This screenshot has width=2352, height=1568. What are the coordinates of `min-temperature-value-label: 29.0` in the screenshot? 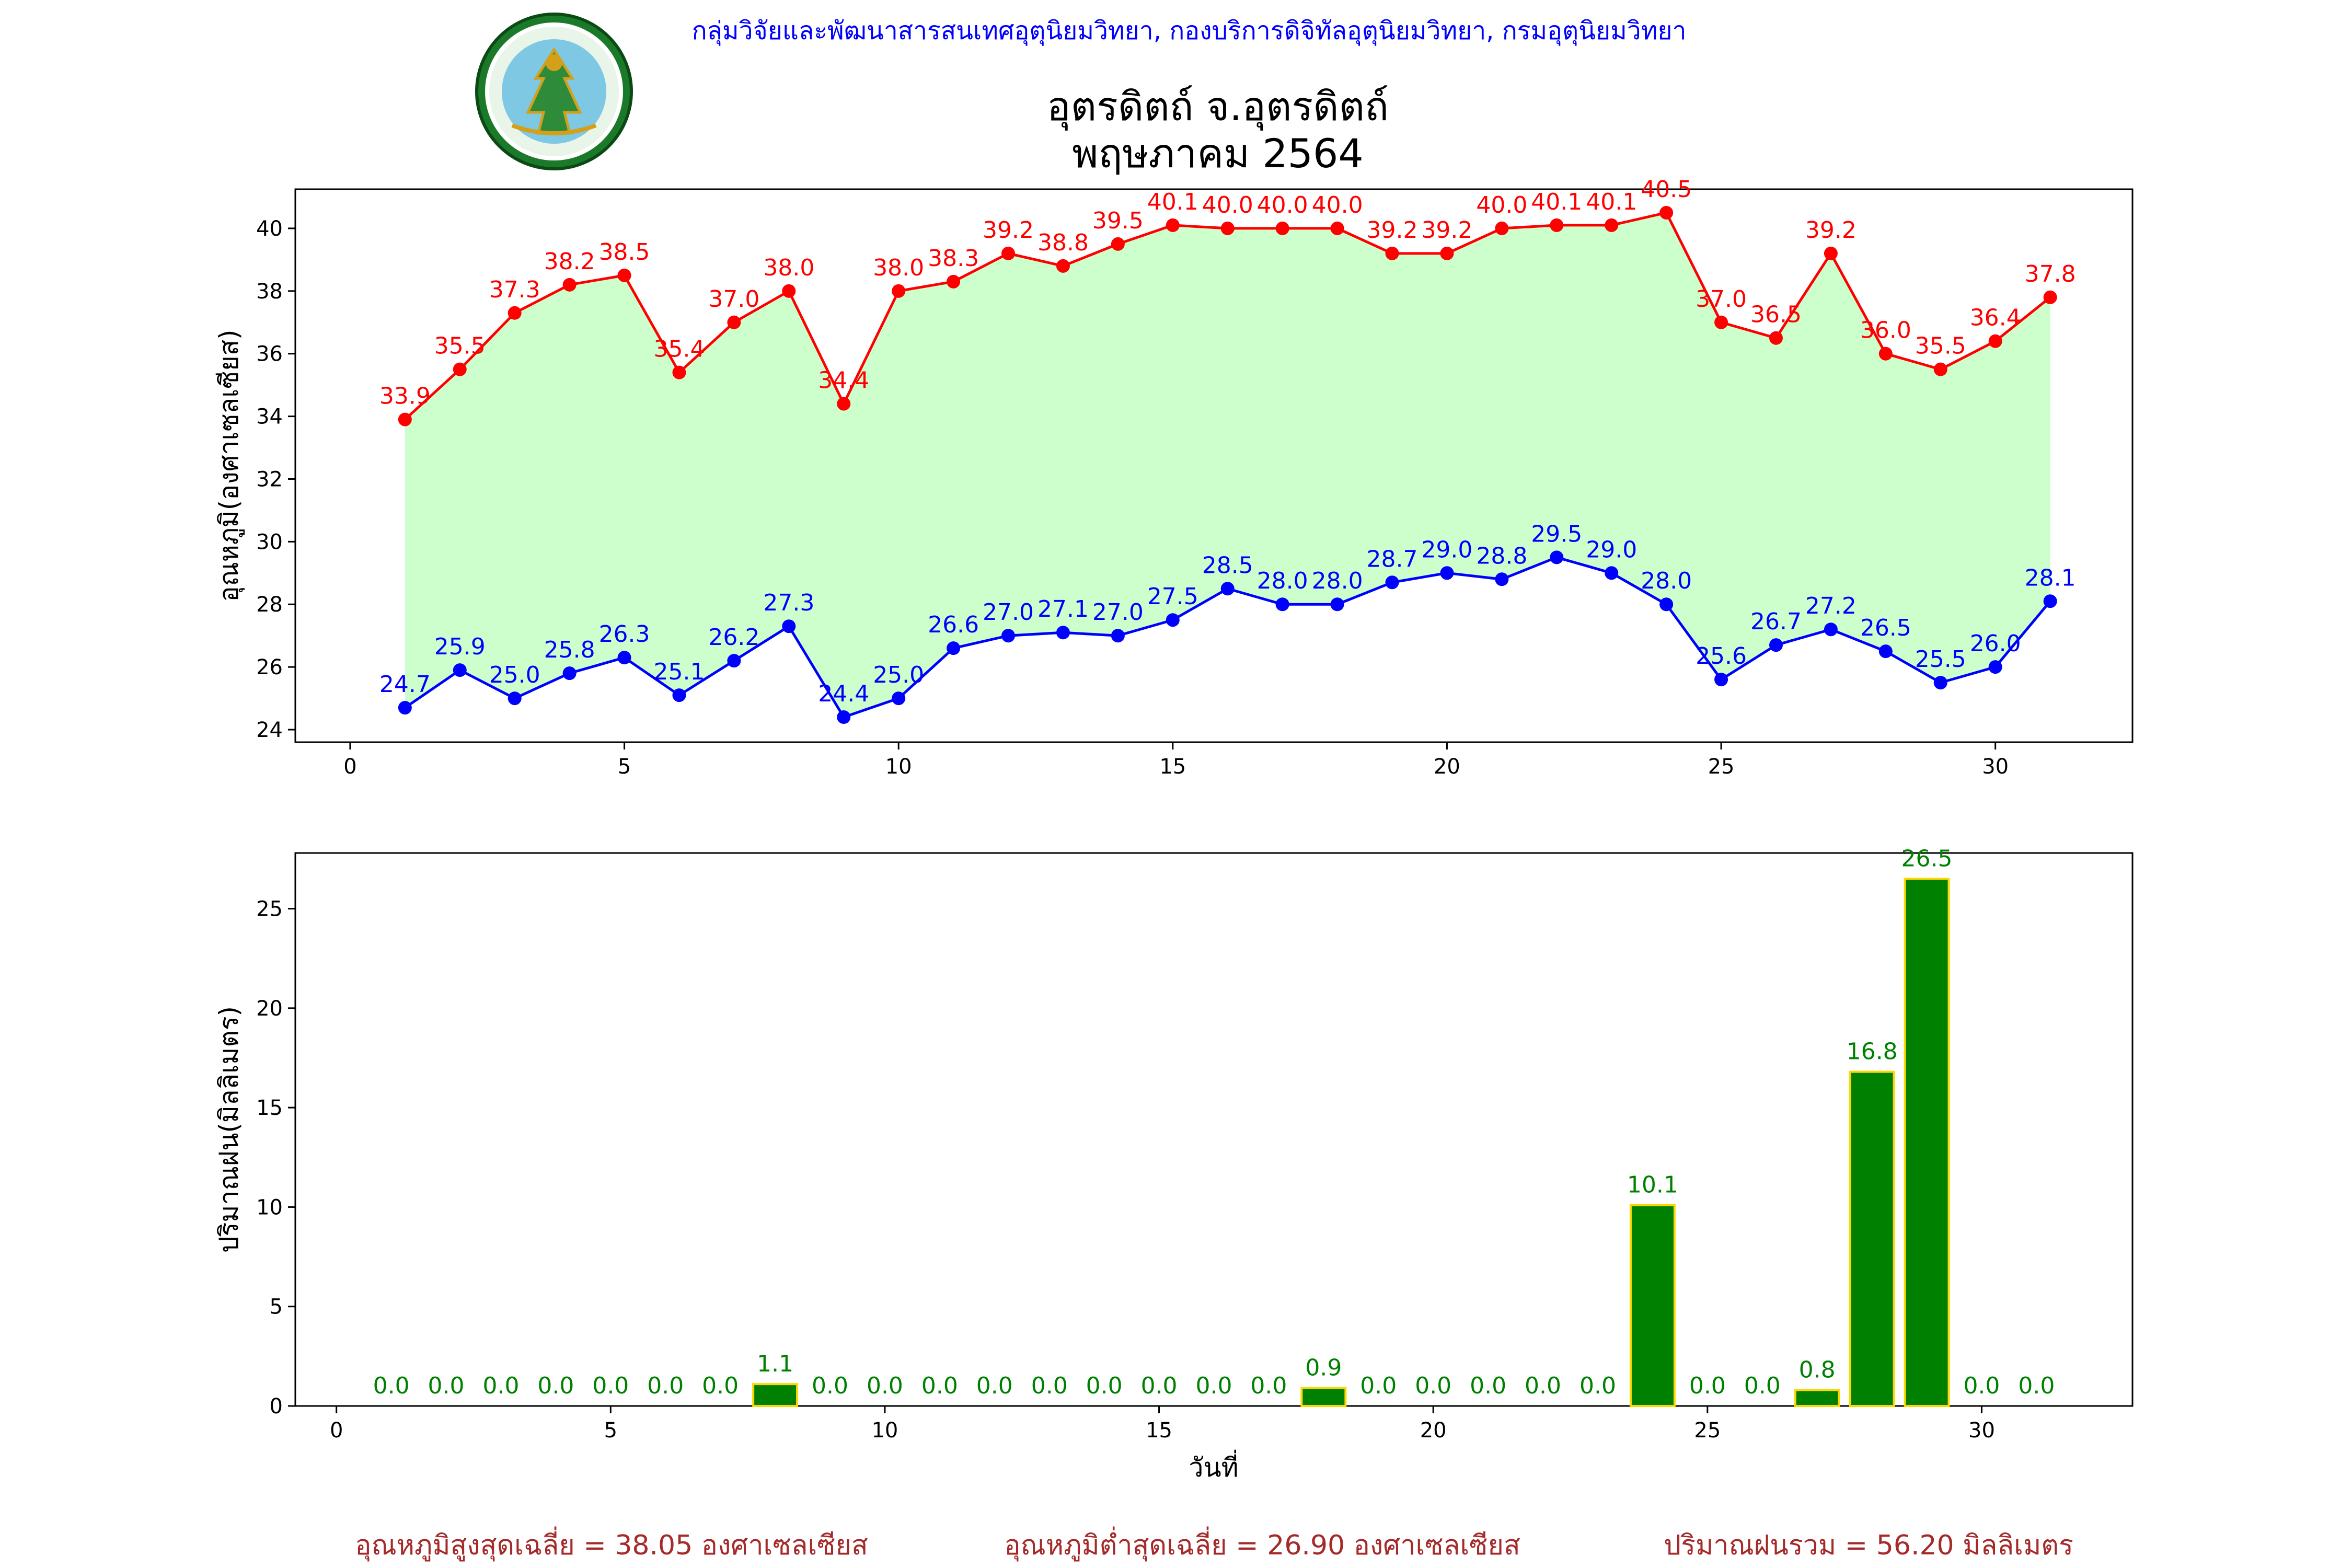 It's located at (1611, 549).